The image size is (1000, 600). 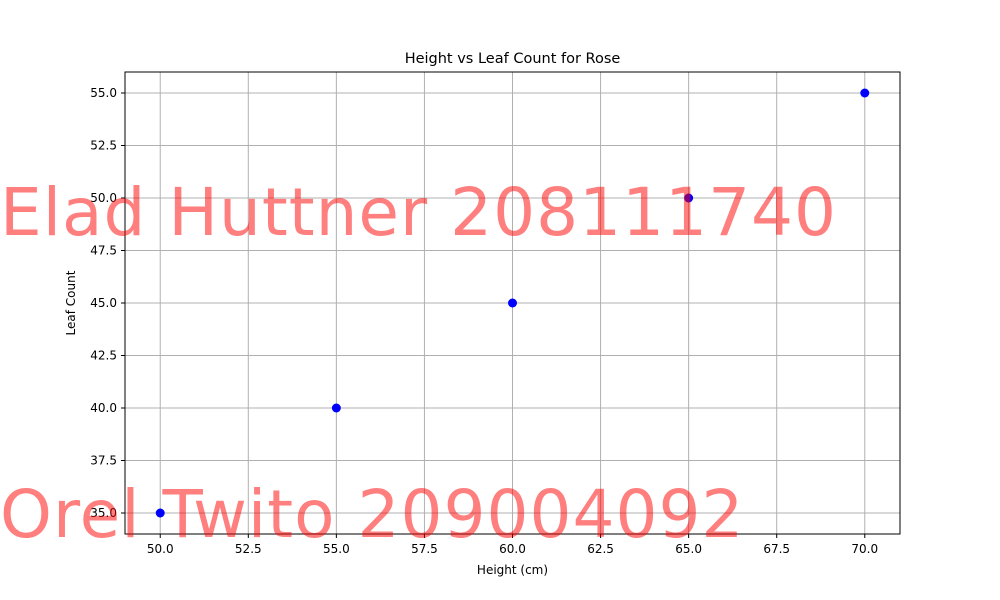 I want to click on x-tick-label: 60.0, so click(x=512, y=549).